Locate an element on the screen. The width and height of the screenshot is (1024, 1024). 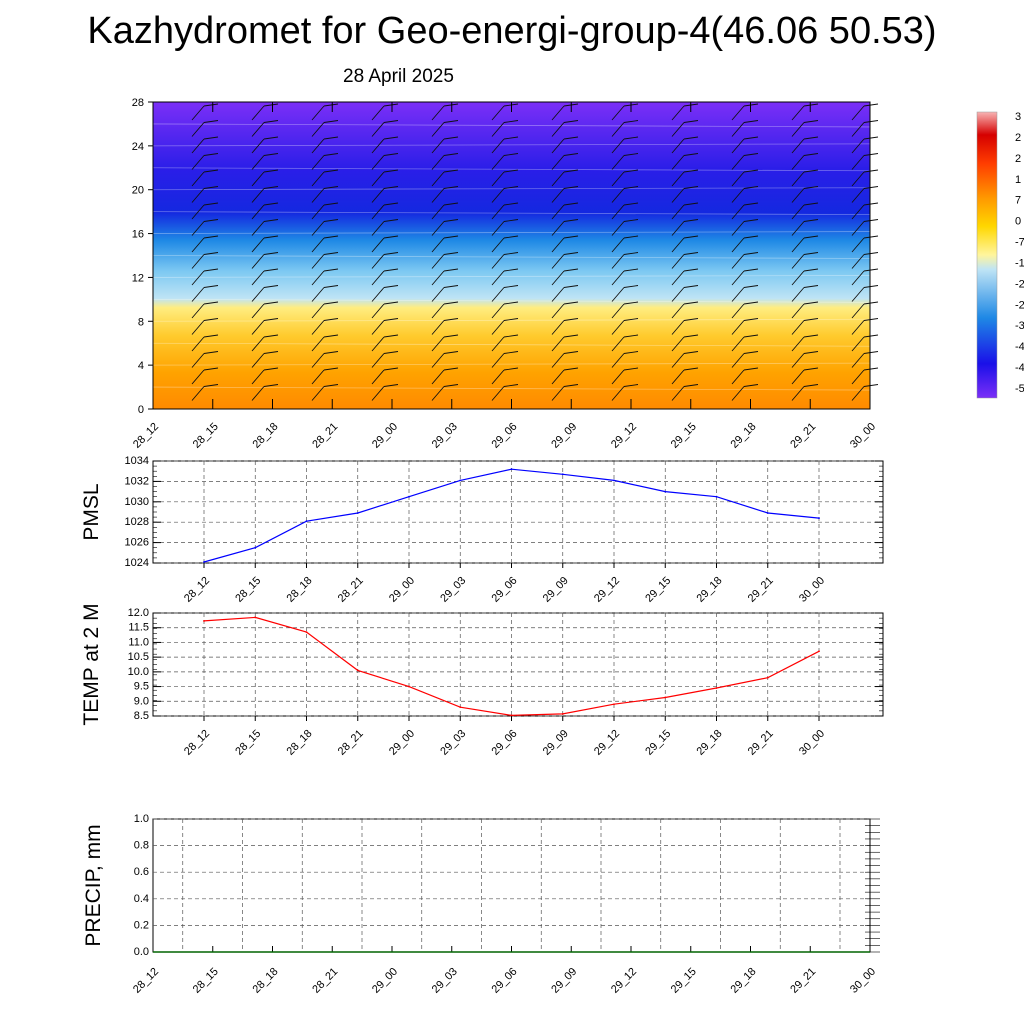
x-tick-label: 28_15 is located at coordinates (206, 436).